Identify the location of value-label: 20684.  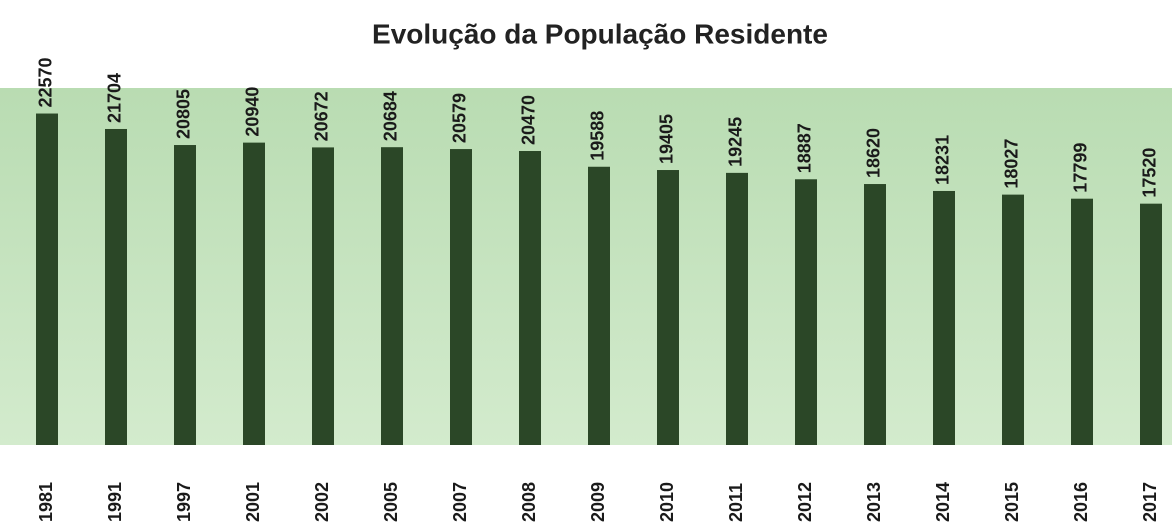
(391, 116).